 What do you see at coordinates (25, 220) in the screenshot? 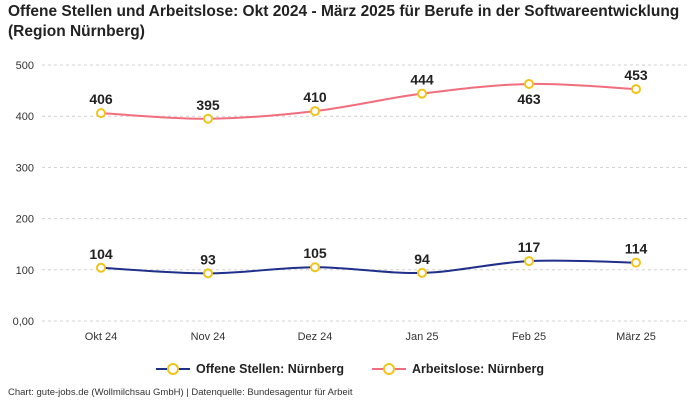
I see `y-tick-label: 200` at bounding box center [25, 220].